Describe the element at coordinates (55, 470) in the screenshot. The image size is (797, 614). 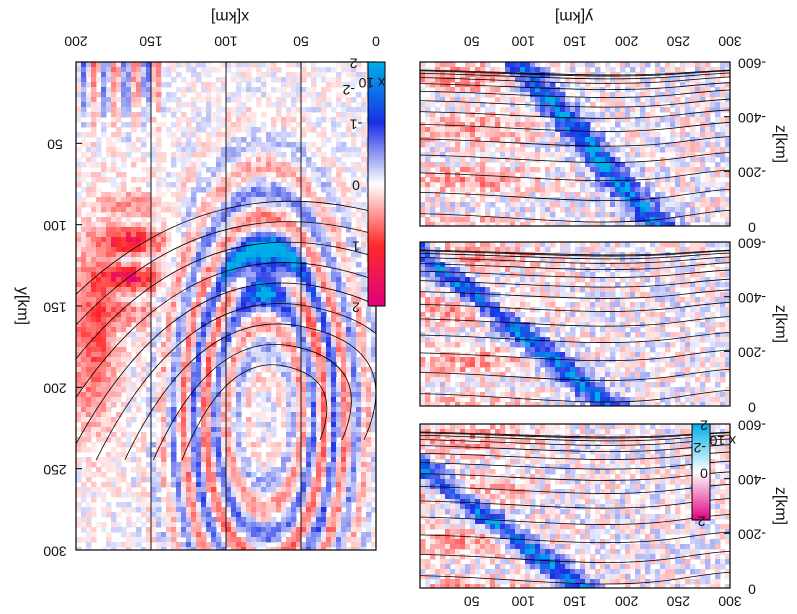
I see `y-tick-label: 250` at that location.